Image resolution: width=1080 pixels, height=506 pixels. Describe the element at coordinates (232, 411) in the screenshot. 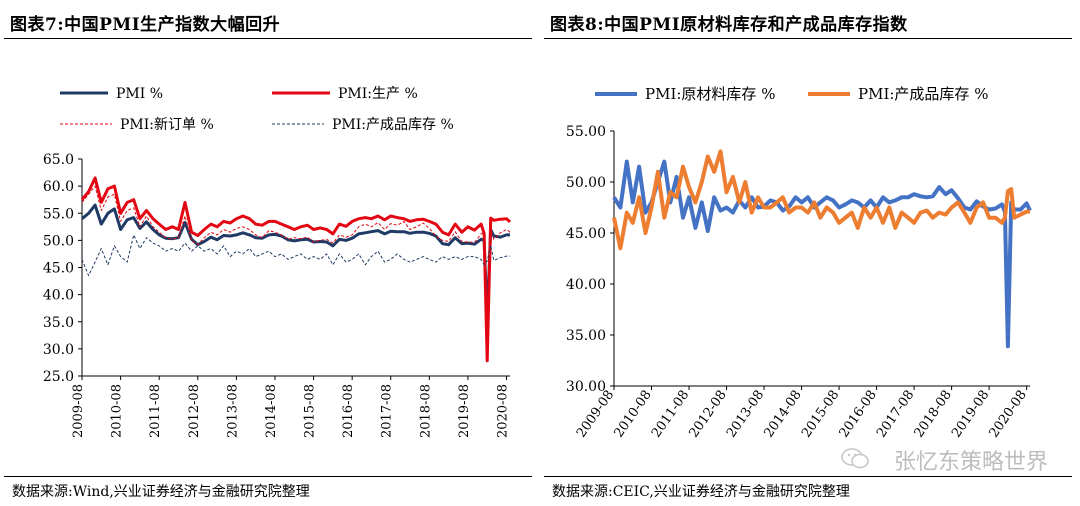

I see `x-tick-label: 2013-08` at that location.